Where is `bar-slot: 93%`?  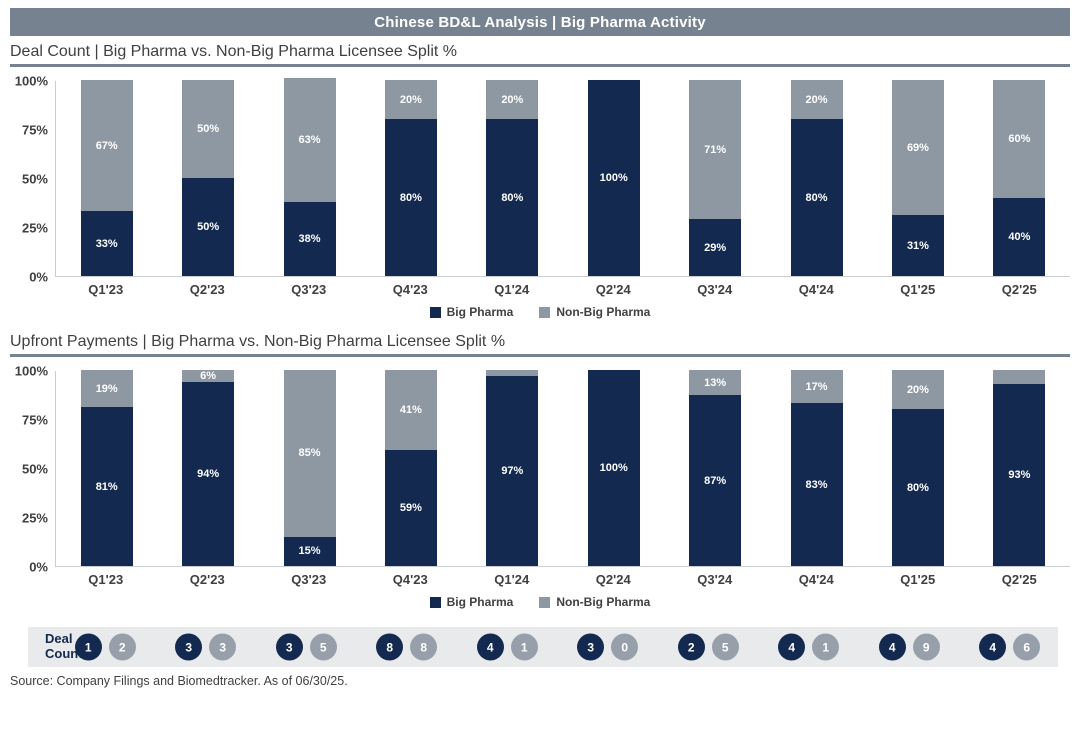
bar-slot: 93% is located at coordinates (1019, 468).